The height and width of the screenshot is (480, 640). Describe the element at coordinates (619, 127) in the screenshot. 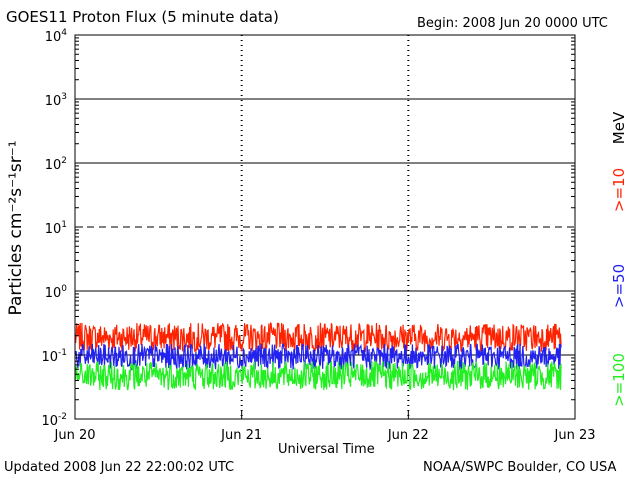

I see `legend-unit: MeV` at that location.